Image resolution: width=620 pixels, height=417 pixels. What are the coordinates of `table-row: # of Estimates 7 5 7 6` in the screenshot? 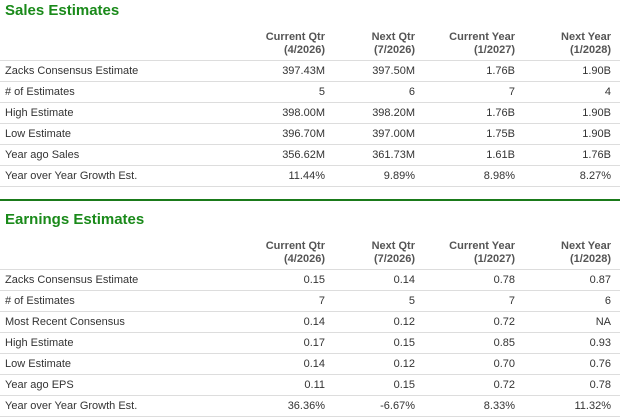 It's located at (310, 301).